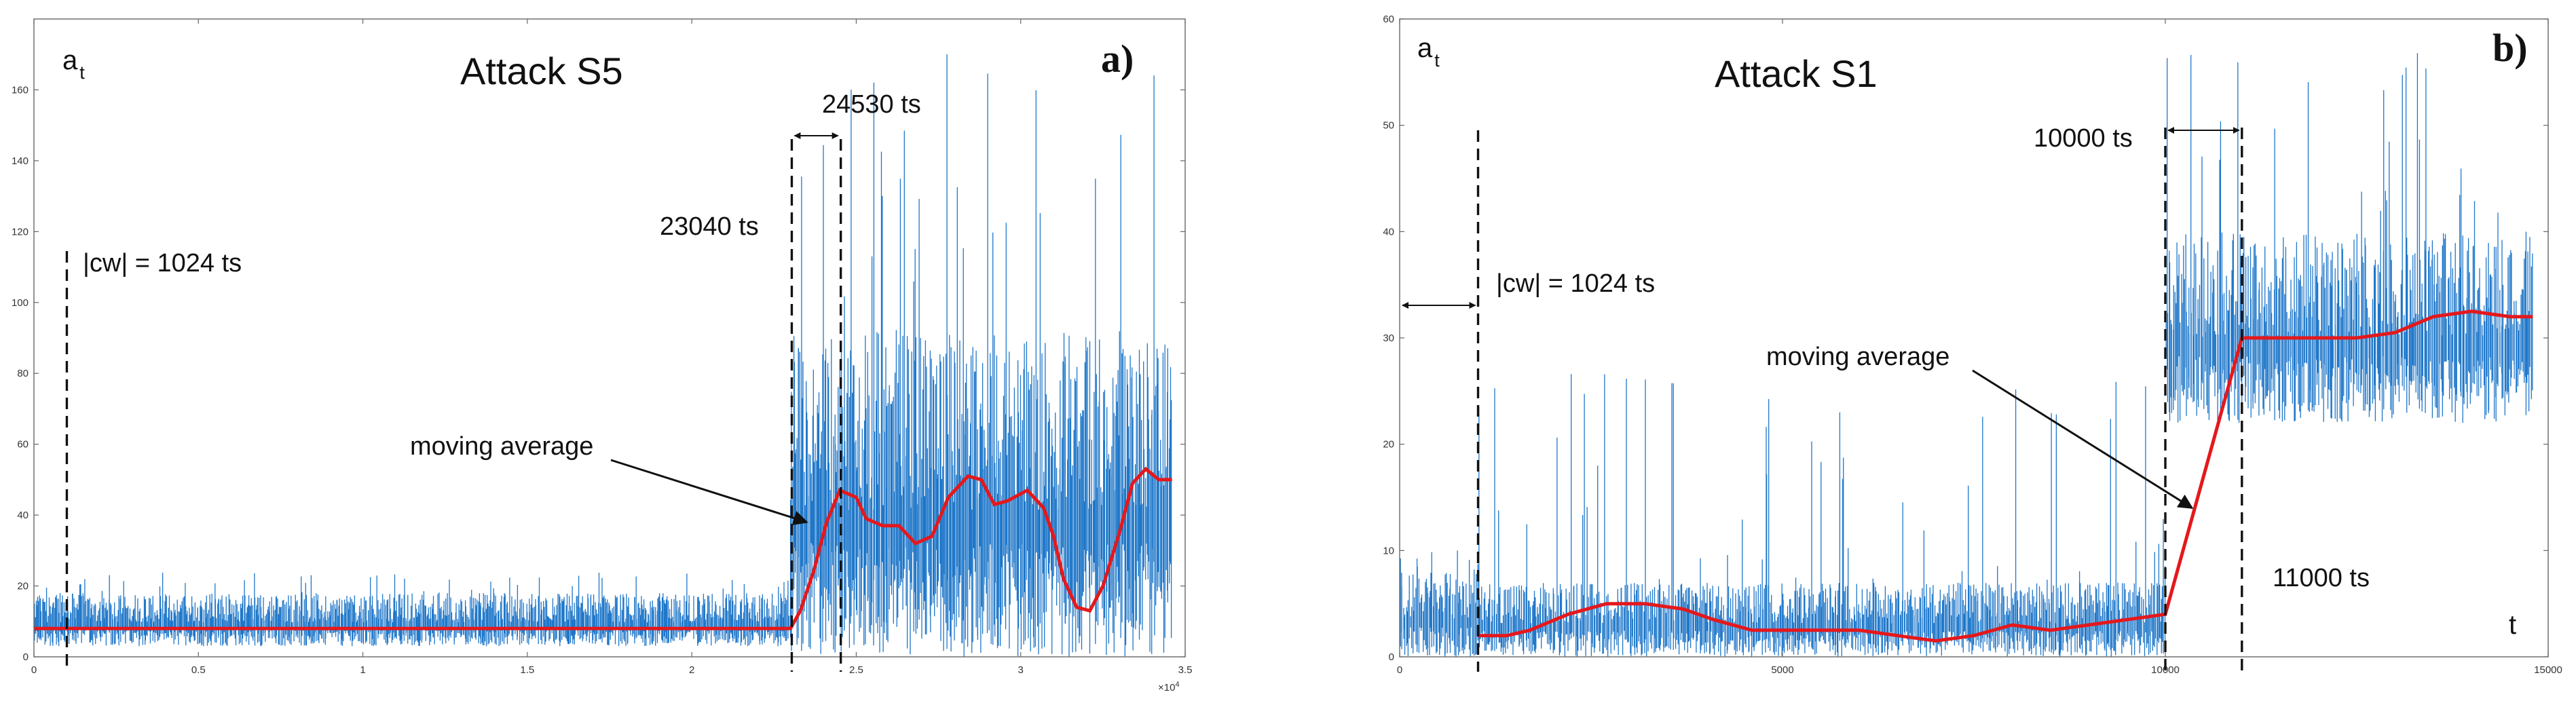 This screenshot has width=2576, height=705. Describe the element at coordinates (20, 231) in the screenshot. I see `y-tick-label: 120` at that location.